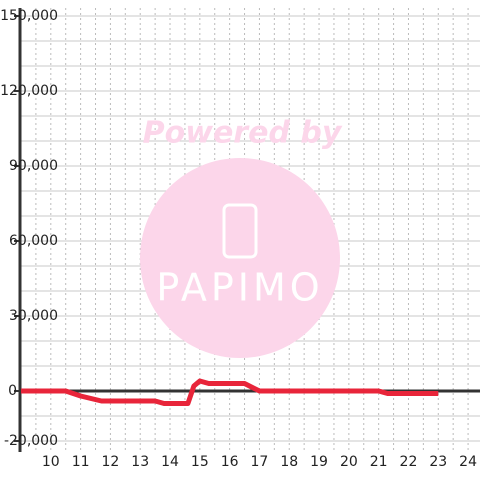 The width and height of the screenshot is (480, 480). Describe the element at coordinates (33, 241) in the screenshot. I see `y-tick-label: 60,000` at that location.